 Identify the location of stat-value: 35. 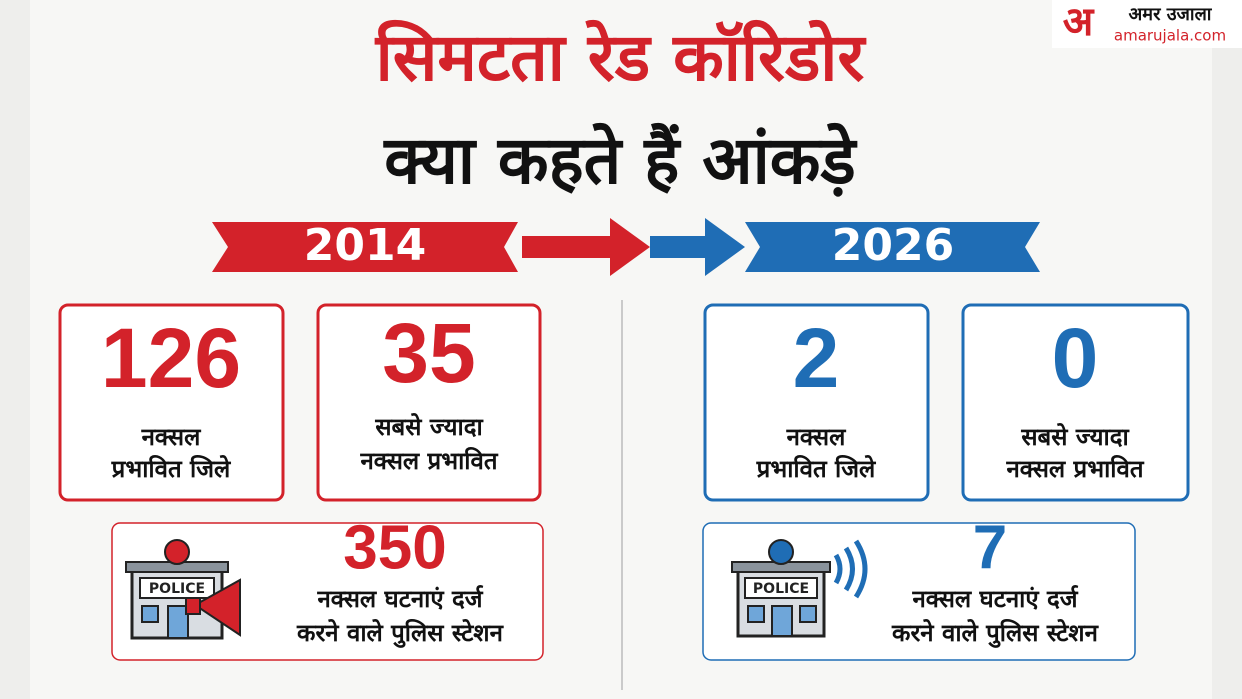
(428, 353).